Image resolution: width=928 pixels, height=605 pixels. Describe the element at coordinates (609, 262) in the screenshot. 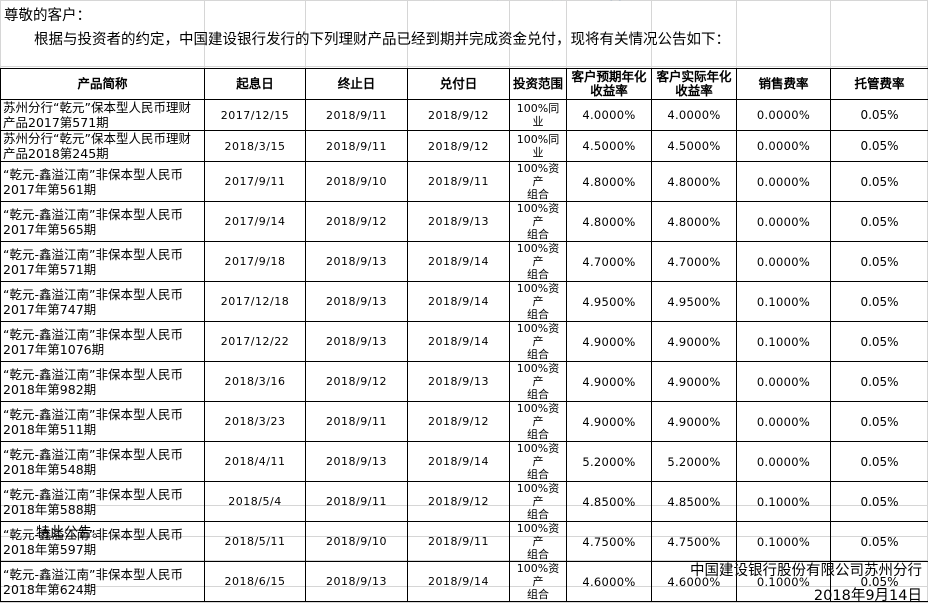

I see `cell-expected-yield: 4.7000%` at that location.